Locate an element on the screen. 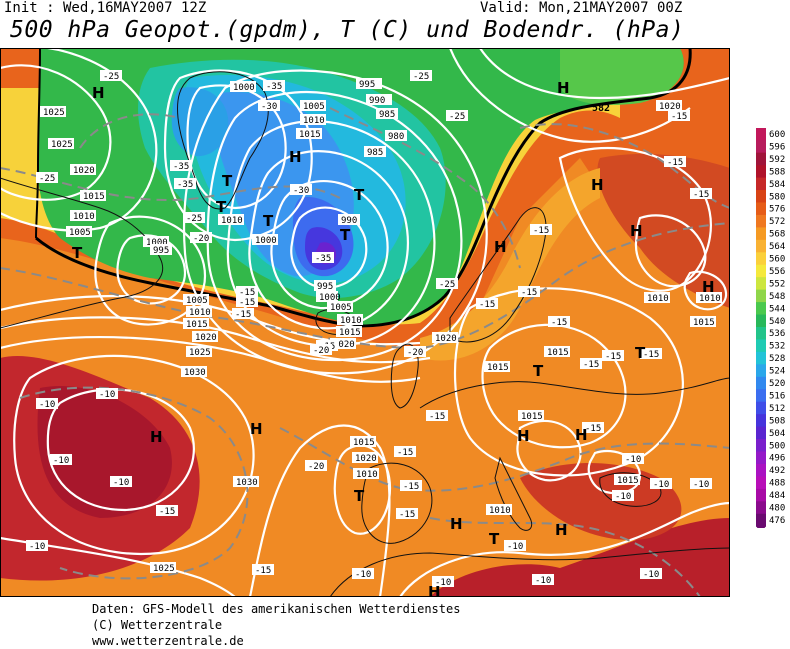 This screenshot has width=790, height=649. pressure-label: 985 is located at coordinates (375, 152).